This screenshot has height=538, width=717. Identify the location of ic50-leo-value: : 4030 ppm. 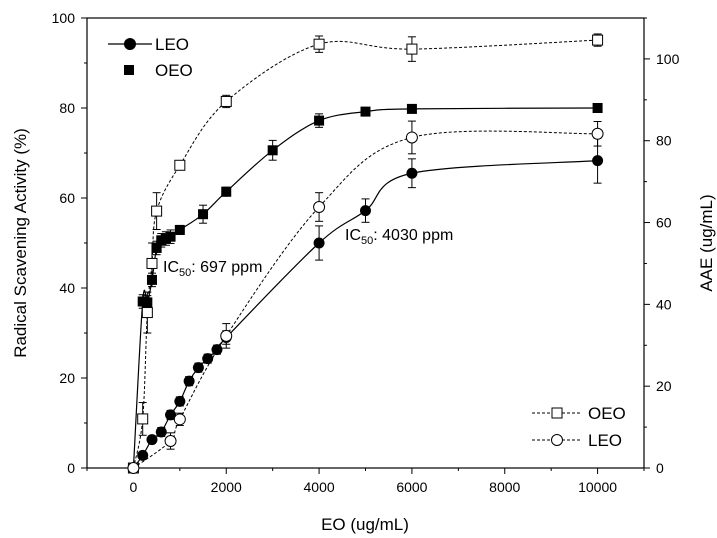
(413, 235).